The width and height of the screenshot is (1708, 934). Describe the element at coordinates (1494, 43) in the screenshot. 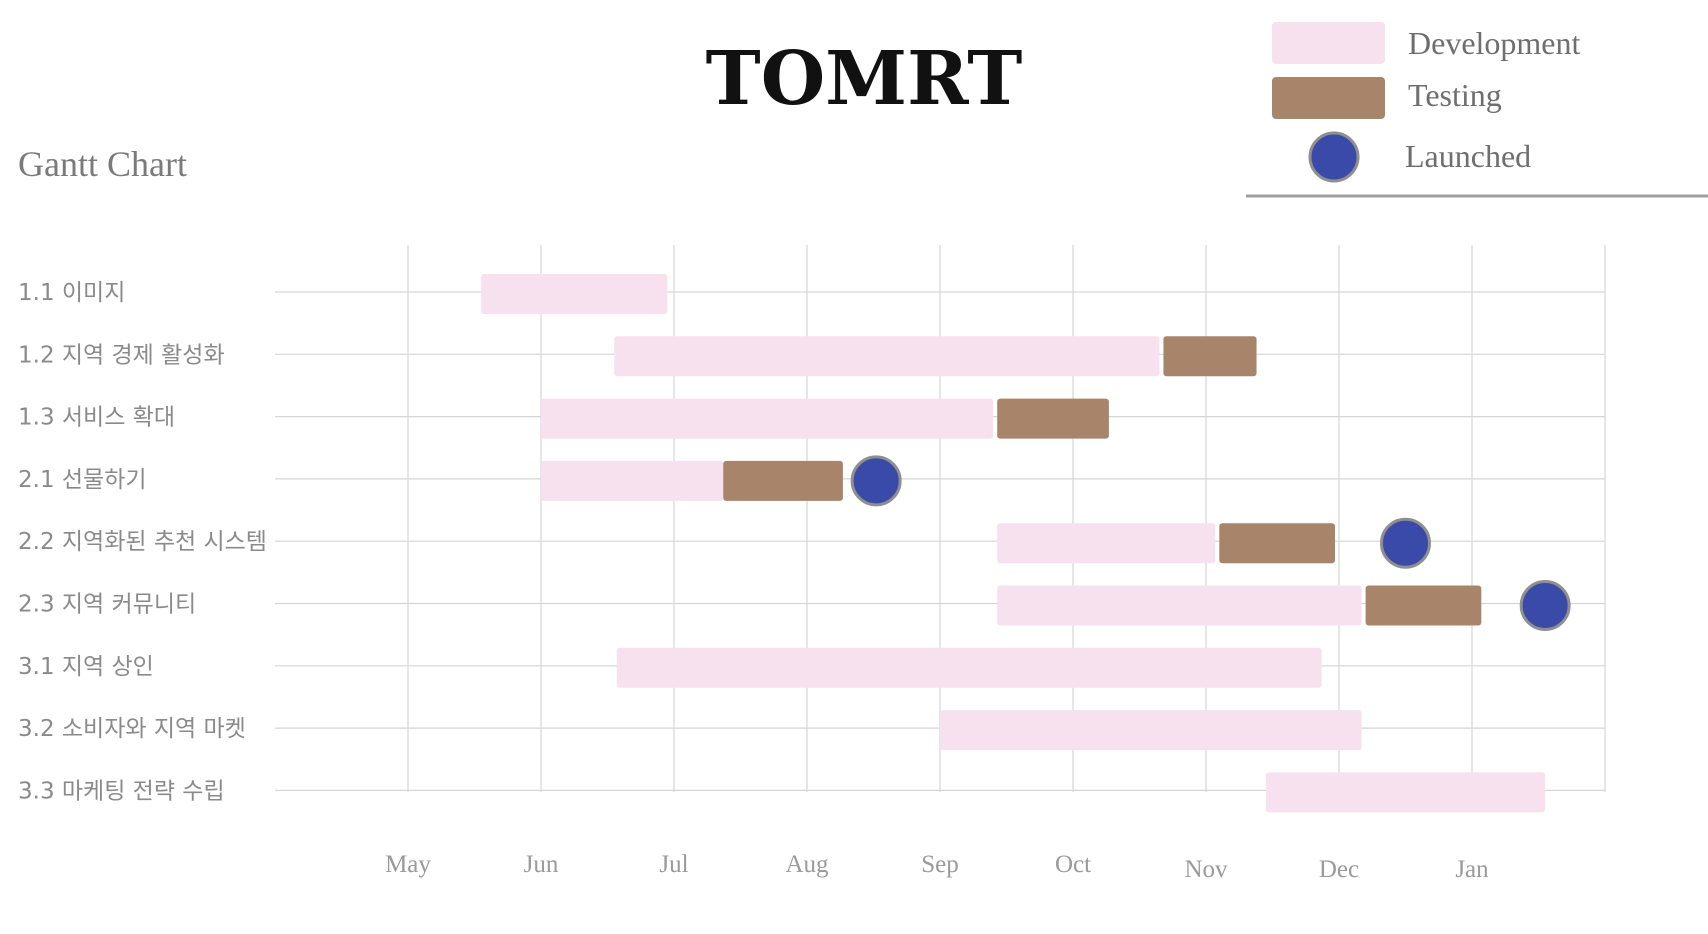

I see `legend-label-development: Development` at that location.